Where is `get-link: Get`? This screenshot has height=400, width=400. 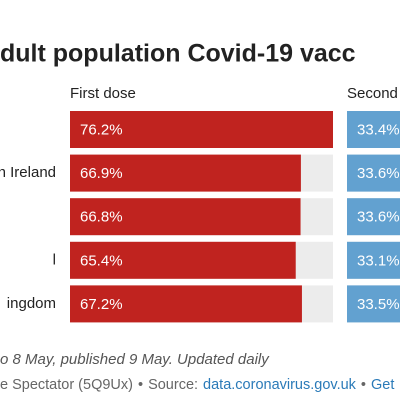
get-link: Get is located at coordinates (382, 385).